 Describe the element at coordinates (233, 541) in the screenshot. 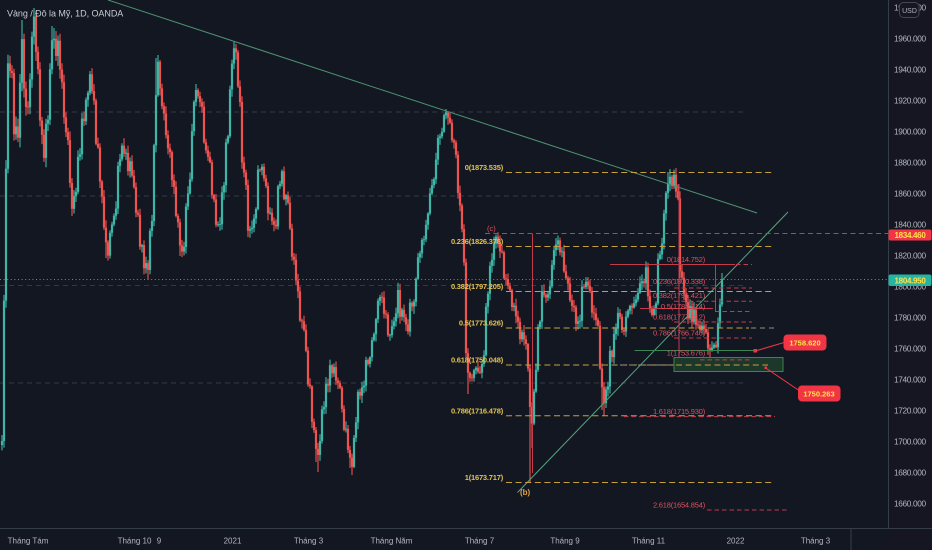

I see `svg-text: 2021` at that location.